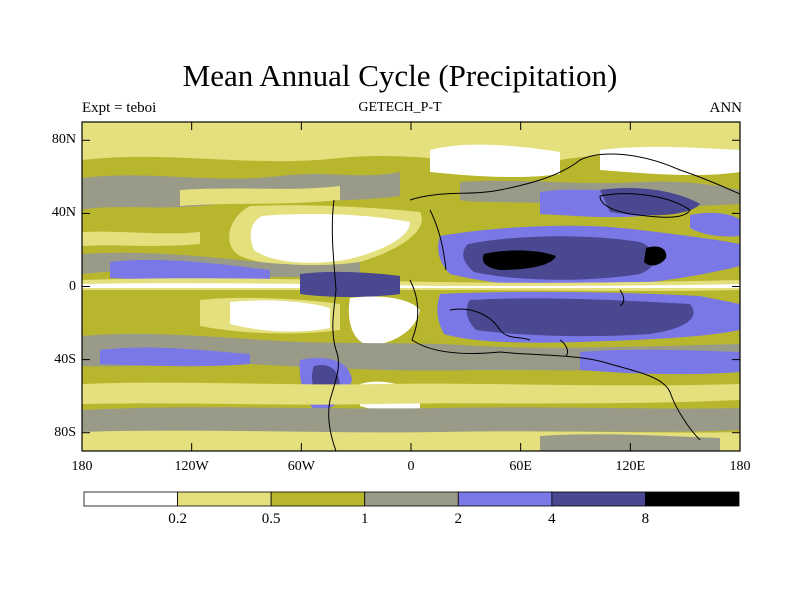 The width and height of the screenshot is (800, 600). Describe the element at coordinates (400, 107) in the screenshot. I see `dataset-label: GETECH_P-T` at that location.